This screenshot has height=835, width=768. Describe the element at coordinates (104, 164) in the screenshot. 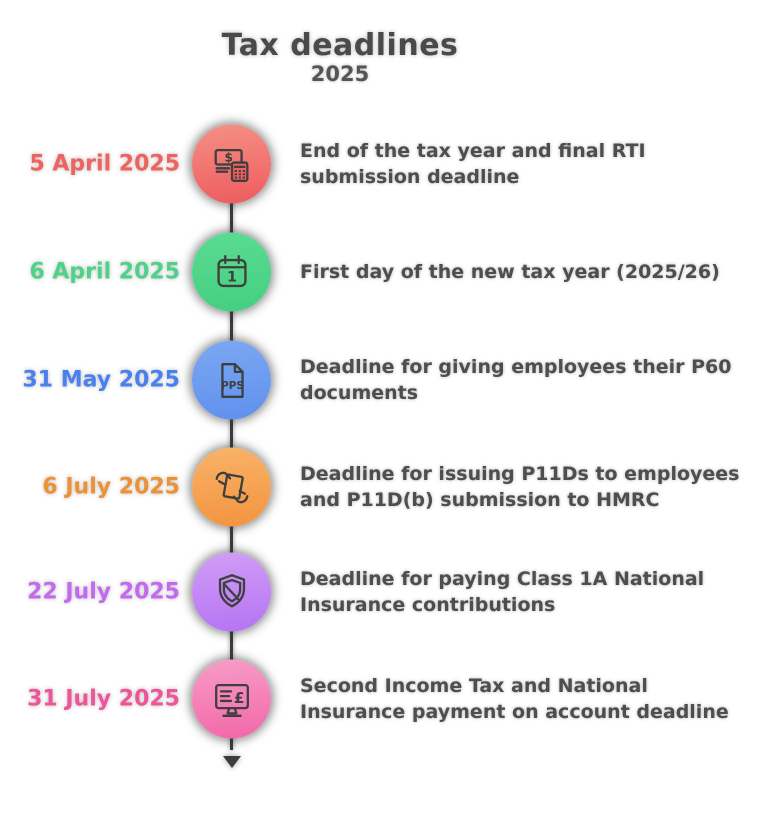

I see `timeline-date: 5 April 2025` at that location.